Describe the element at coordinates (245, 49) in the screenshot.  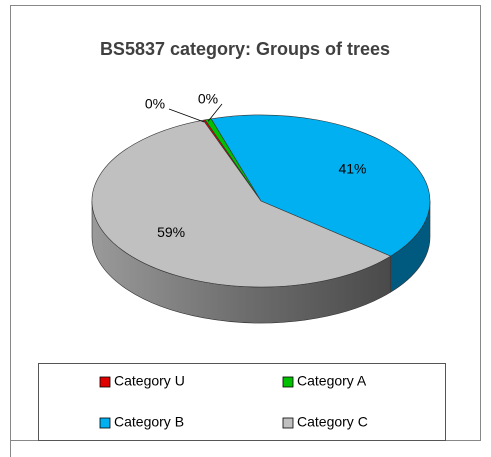
I see `chart-title: BS5837 category: Groups of trees` at that location.